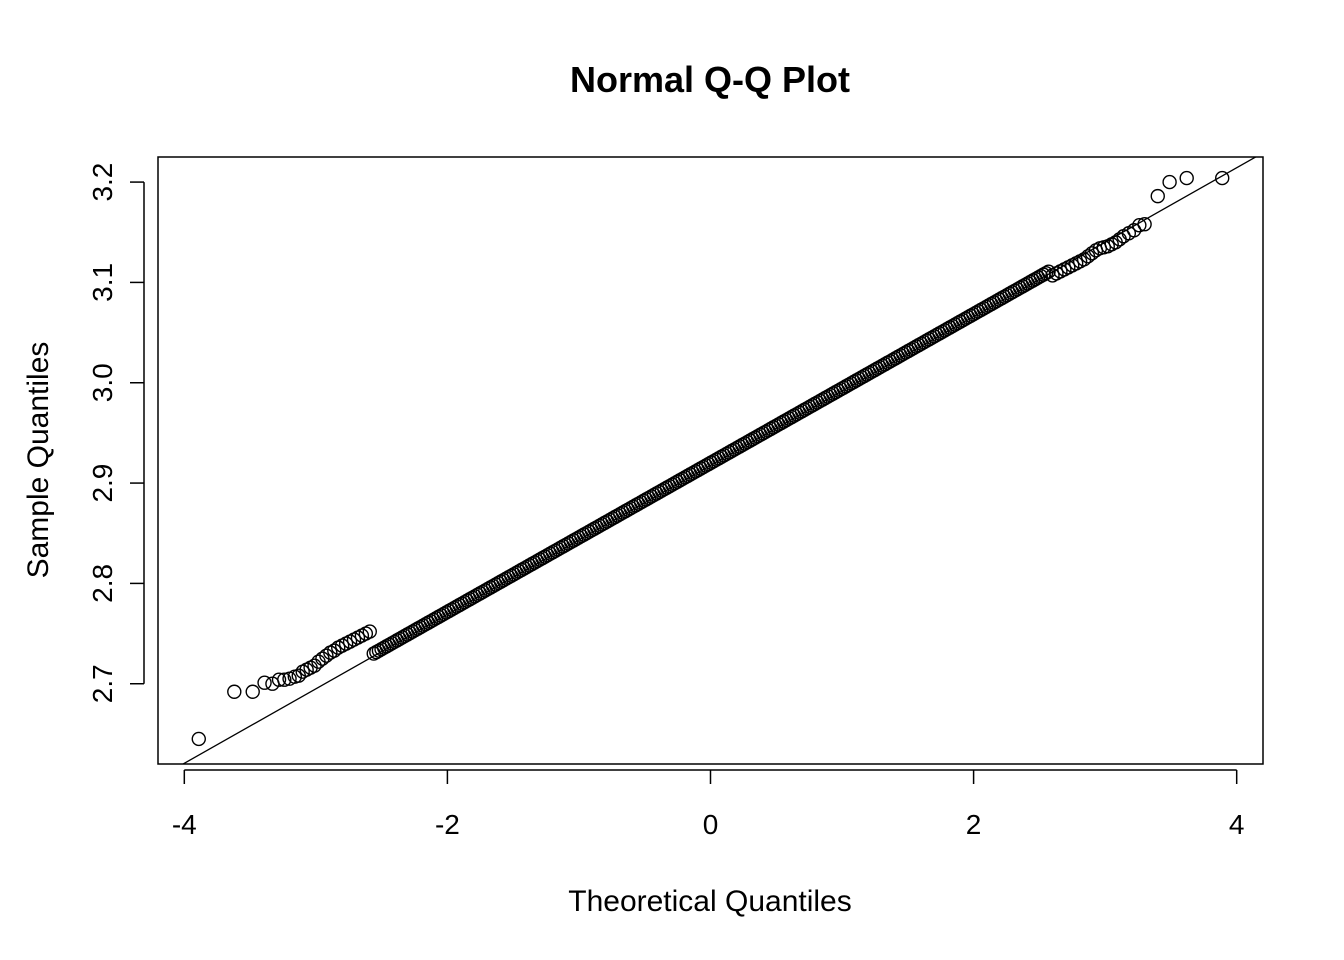 The height and width of the screenshot is (960, 1344). I want to click on x-tick-label: 2, so click(974, 824).